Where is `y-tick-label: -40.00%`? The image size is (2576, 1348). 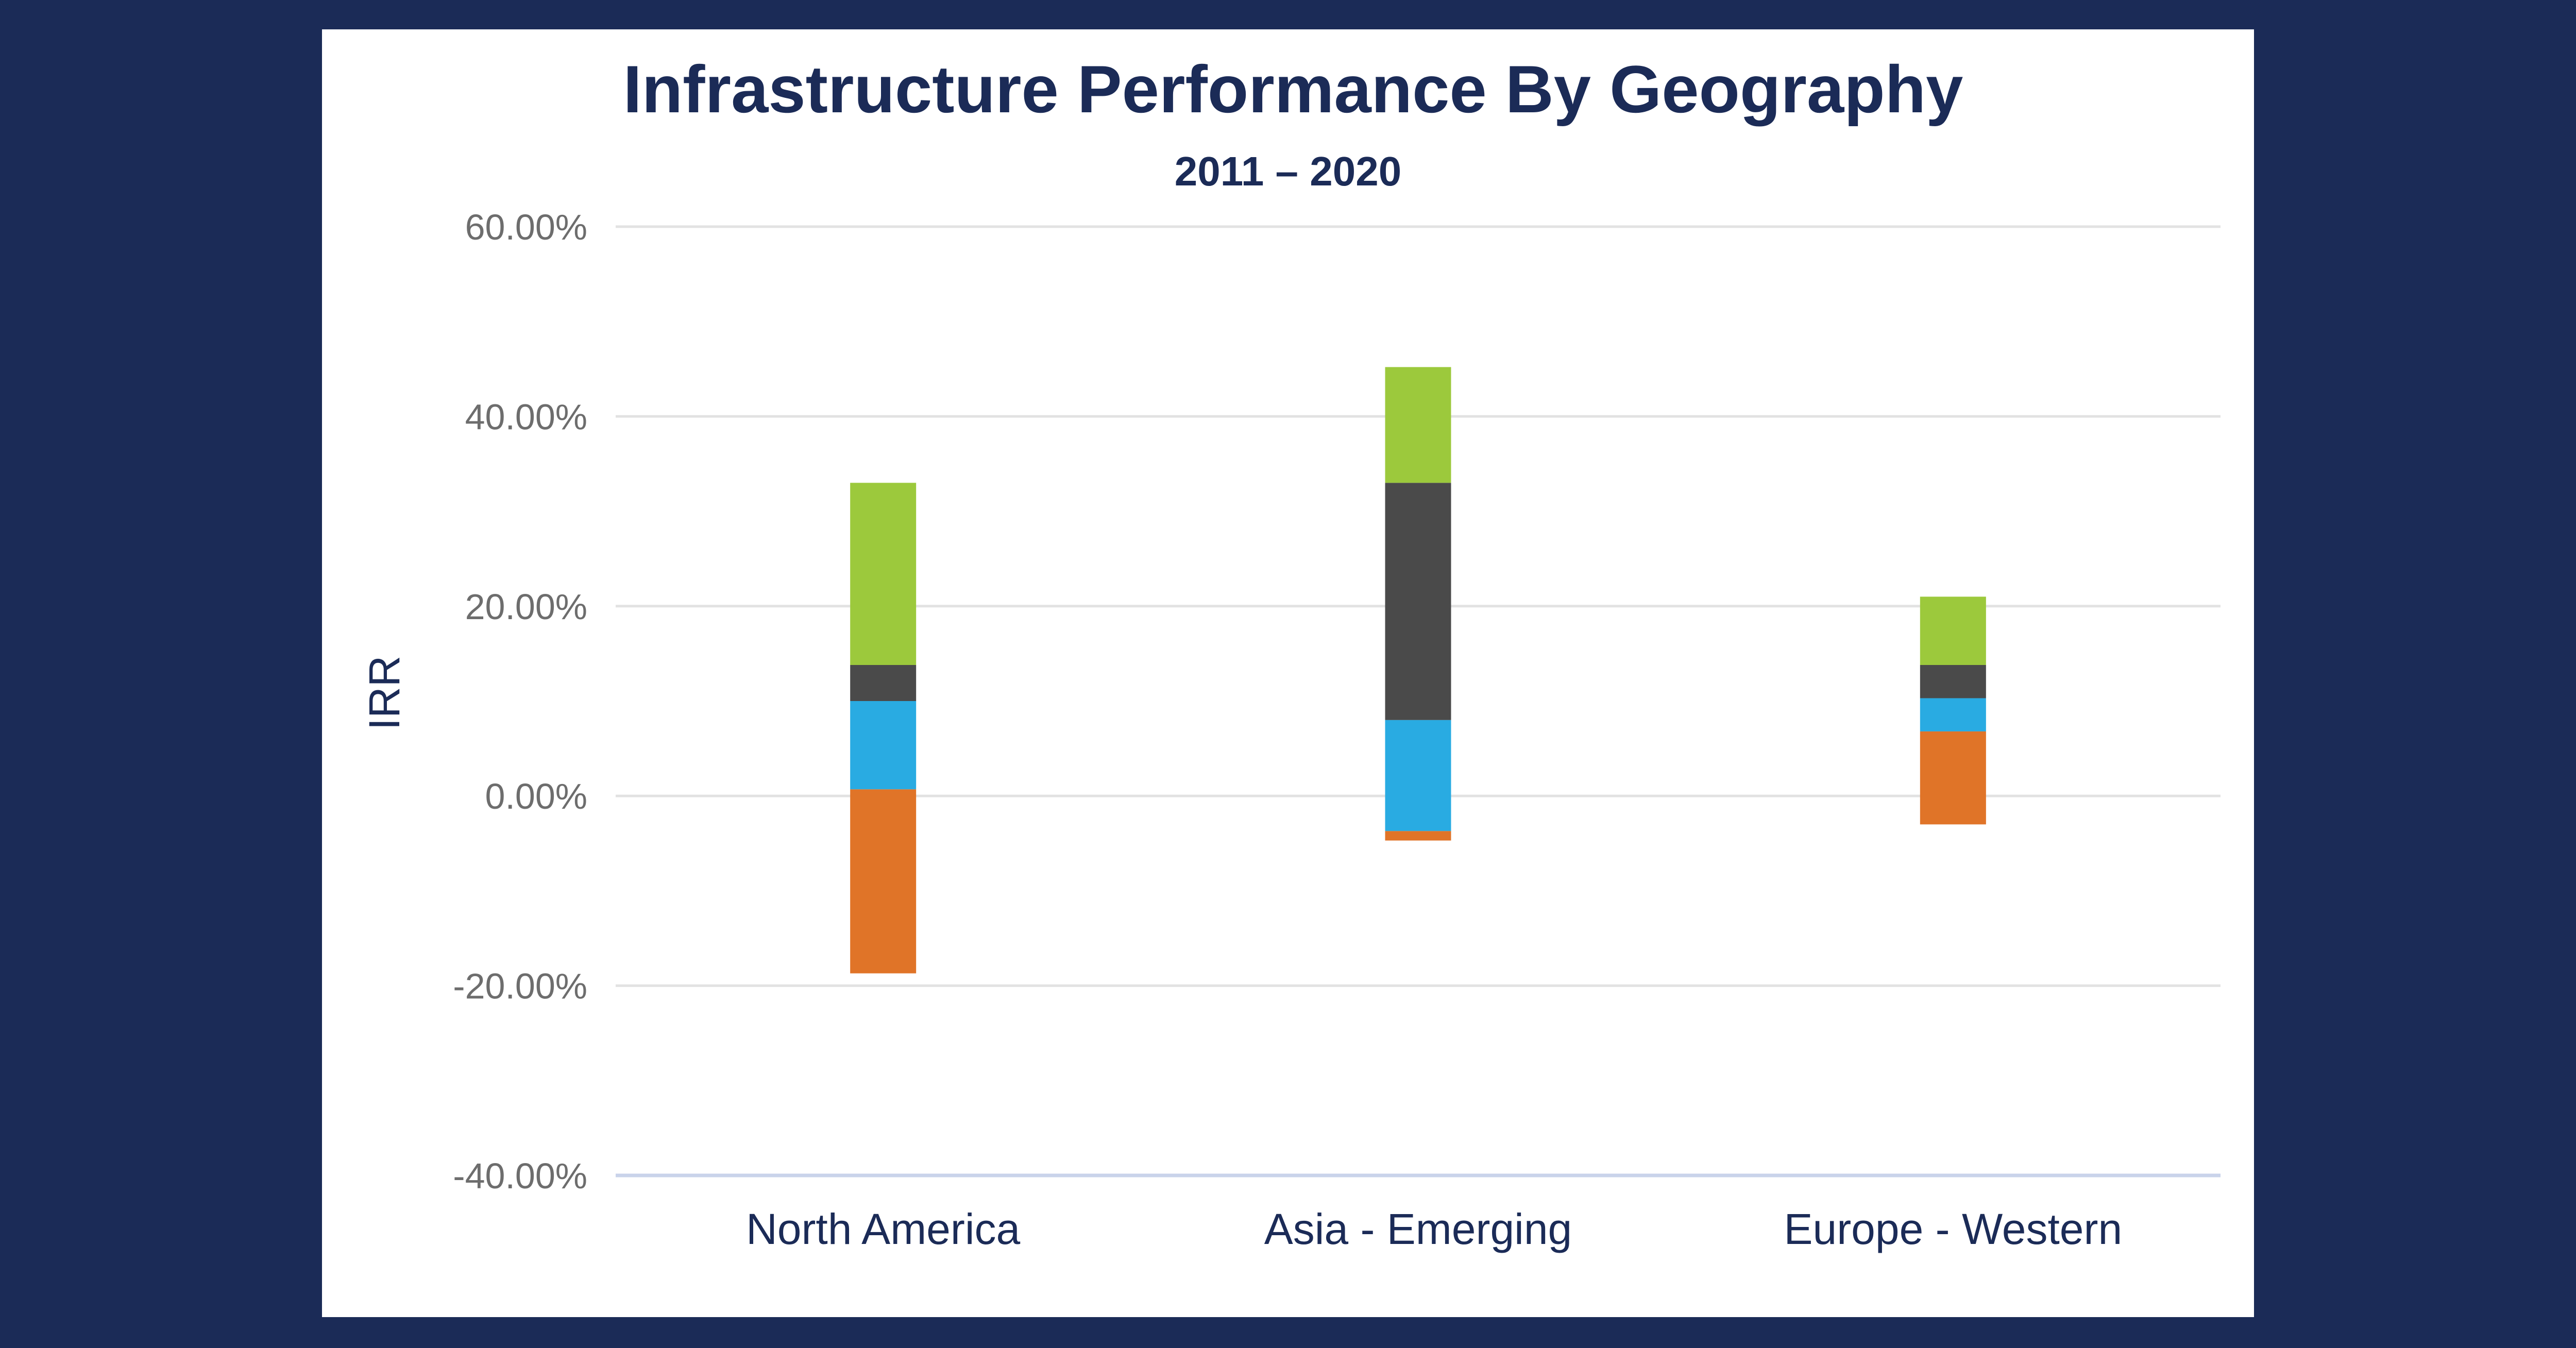 y-tick-label: -40.00% is located at coordinates (520, 1176).